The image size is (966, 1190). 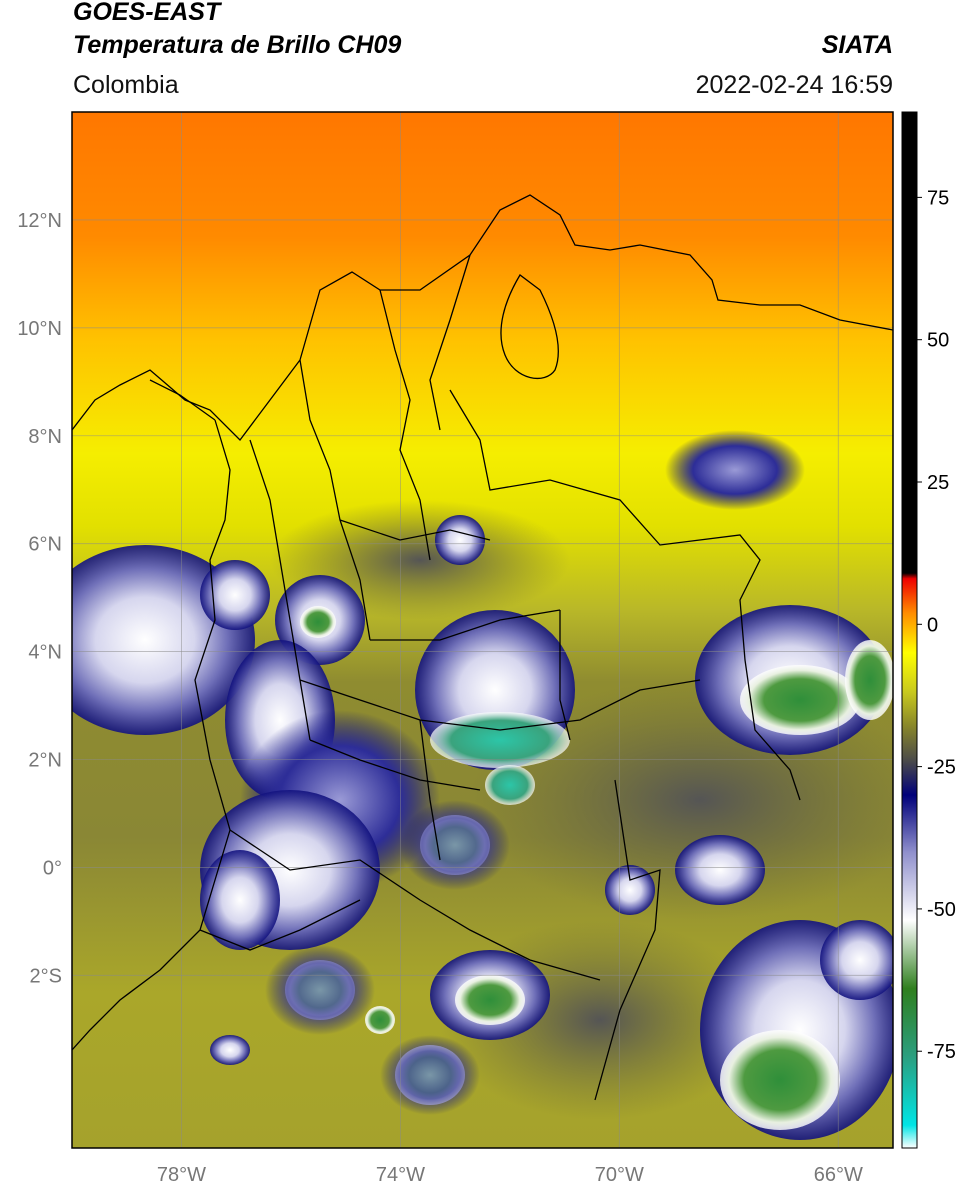 What do you see at coordinates (45, 545) in the screenshot?
I see `latitude-tick-label: 6°N` at bounding box center [45, 545].